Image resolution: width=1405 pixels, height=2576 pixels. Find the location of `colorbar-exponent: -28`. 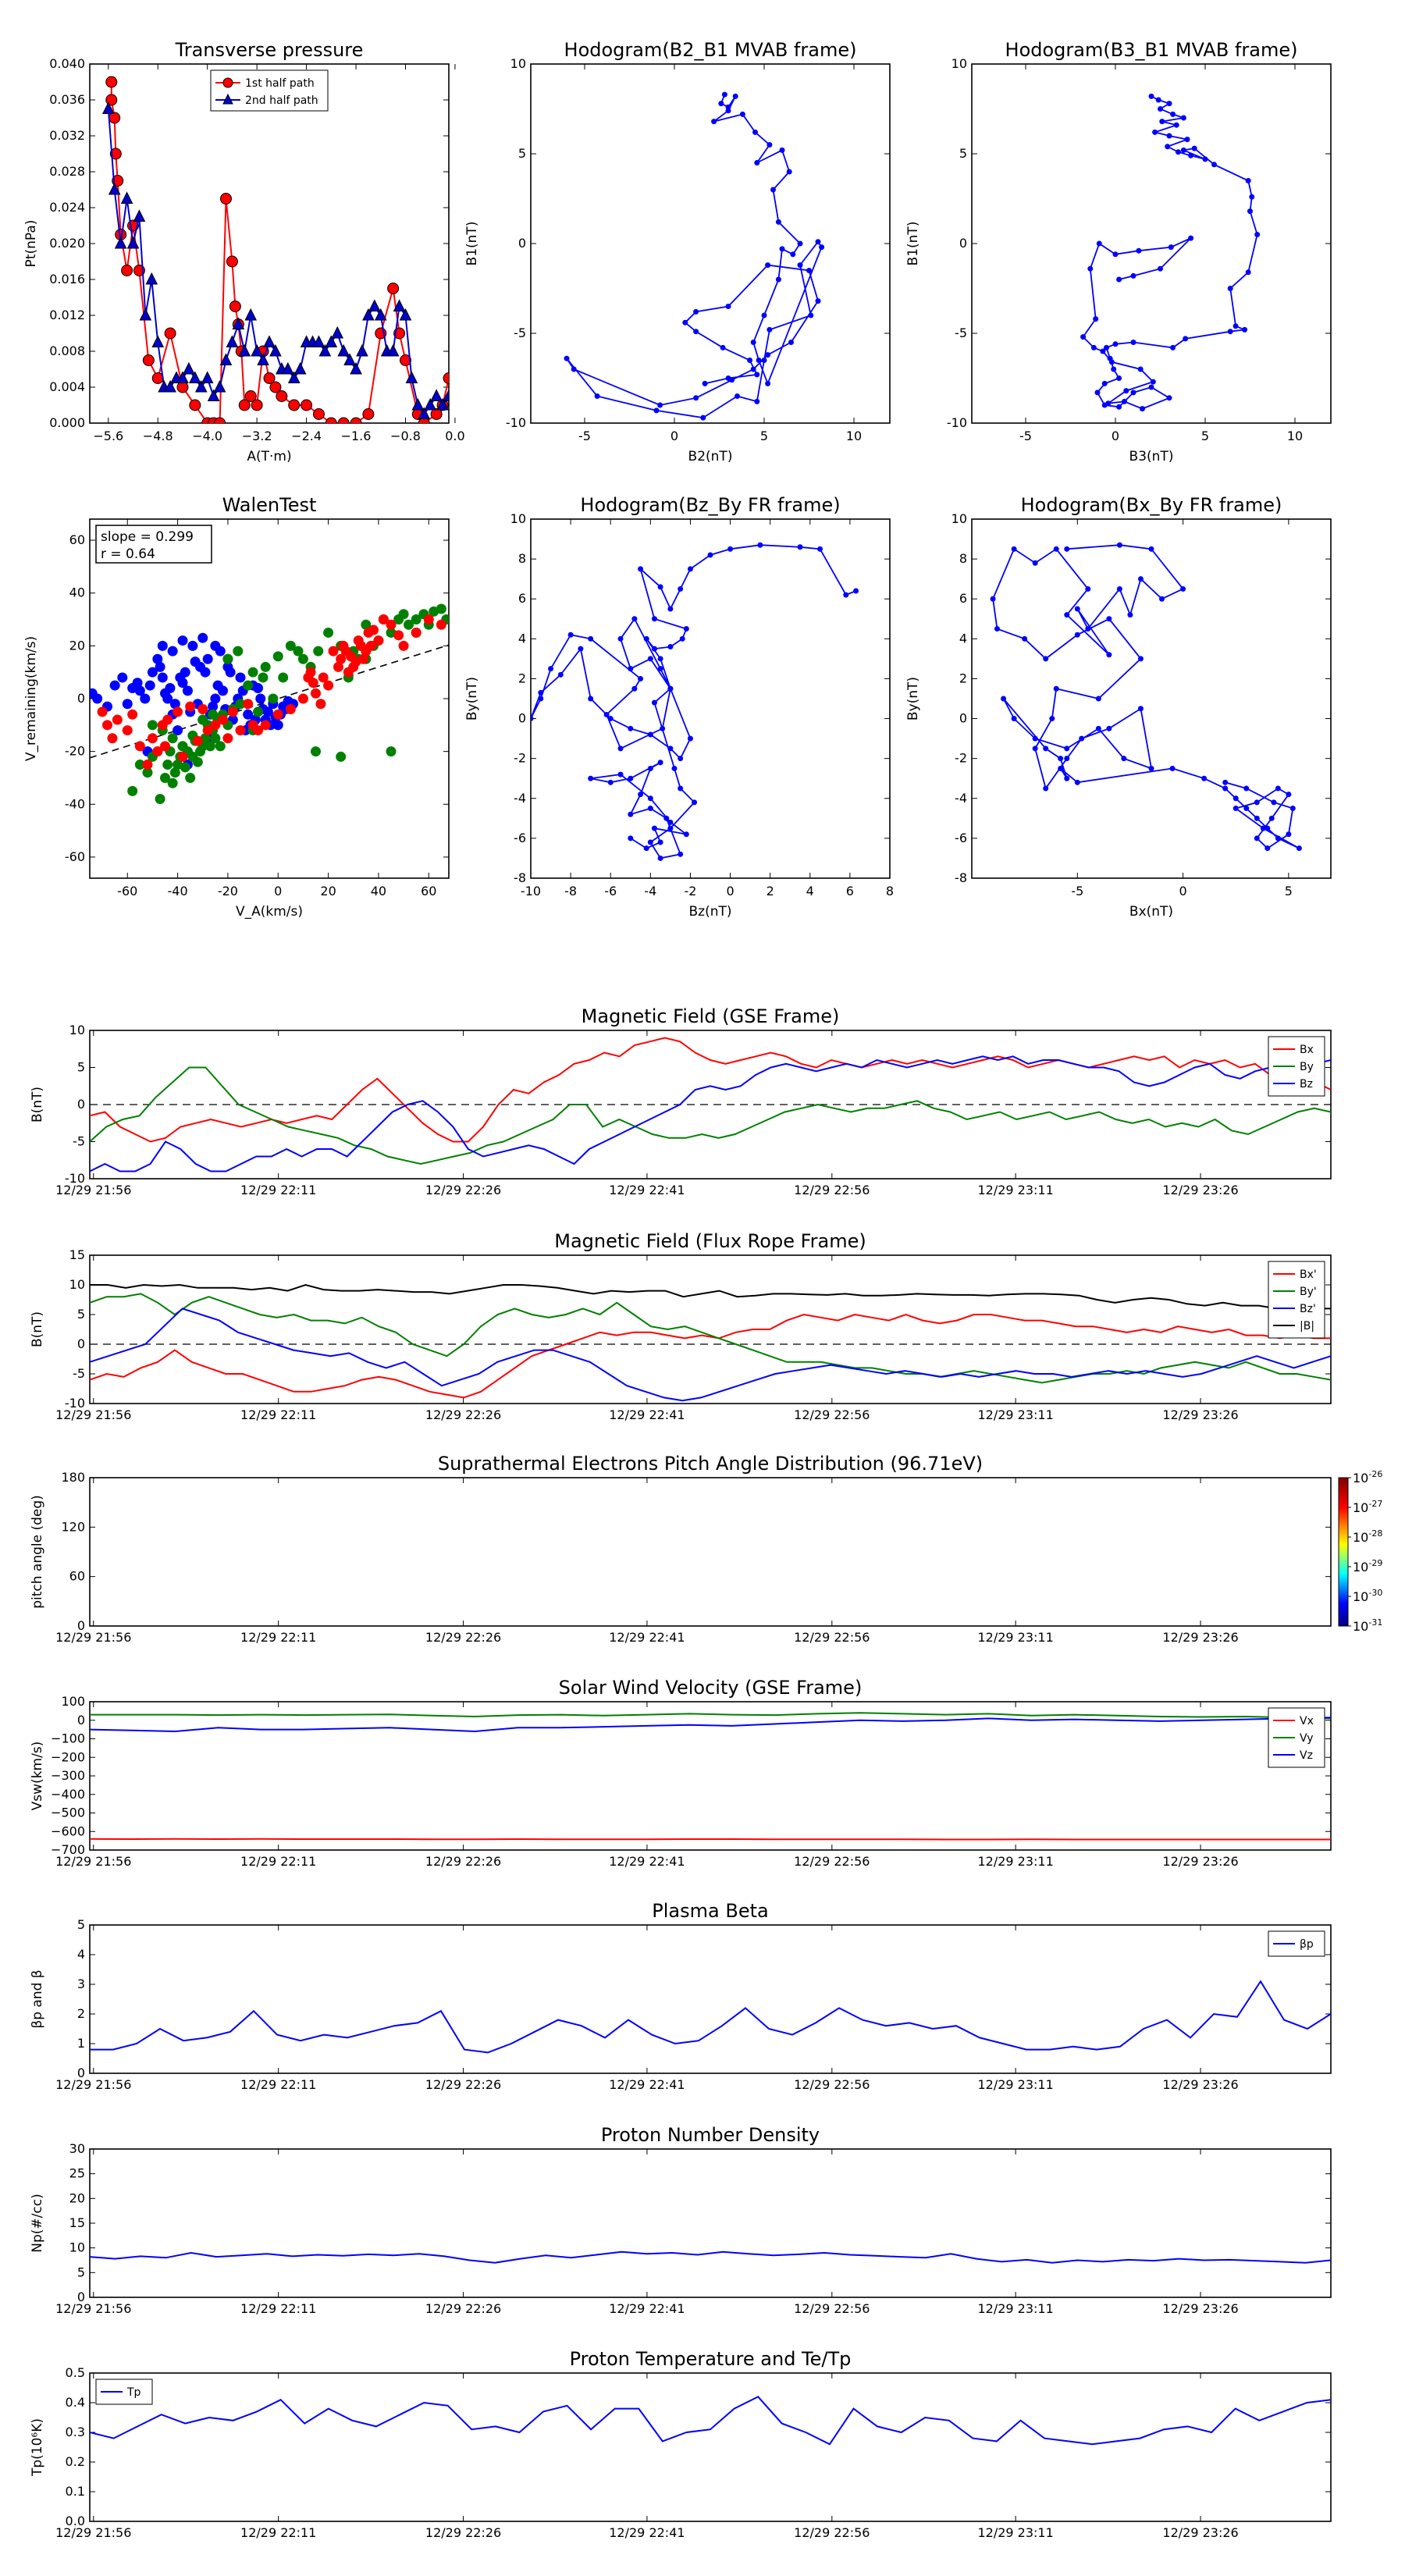

colorbar-exponent: -28 is located at coordinates (1375, 1533).